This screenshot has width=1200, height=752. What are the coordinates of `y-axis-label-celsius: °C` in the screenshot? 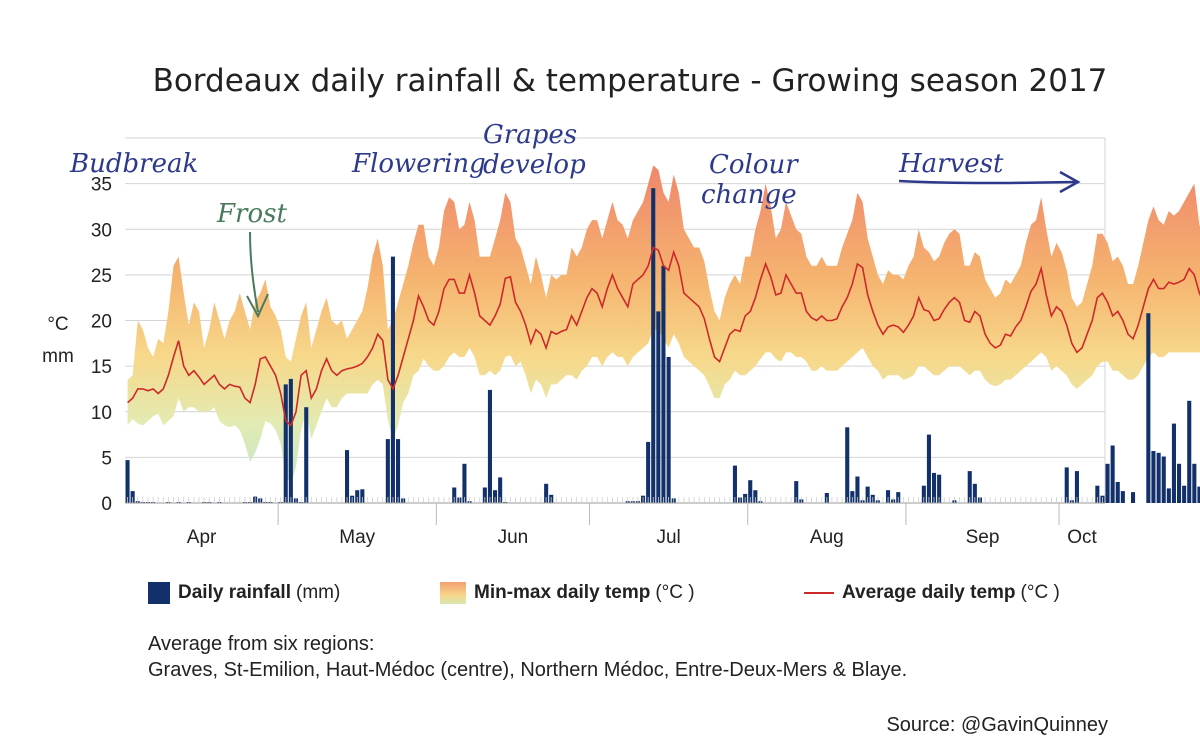 It's located at (57, 324).